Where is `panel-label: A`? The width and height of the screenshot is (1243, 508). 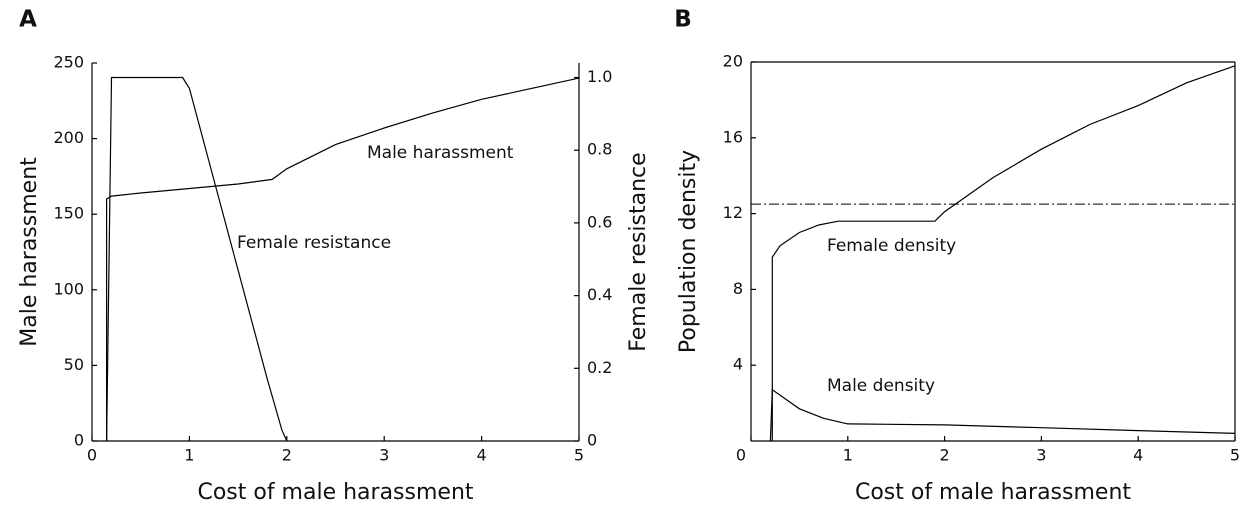 panel-label: A is located at coordinates (28, 20).